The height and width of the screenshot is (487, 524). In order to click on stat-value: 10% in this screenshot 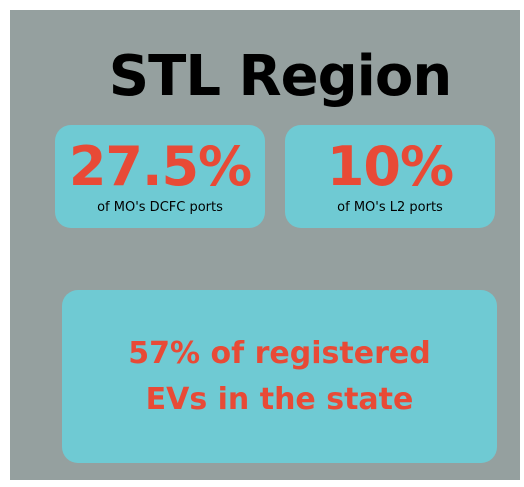, I will do `click(390, 166)`.